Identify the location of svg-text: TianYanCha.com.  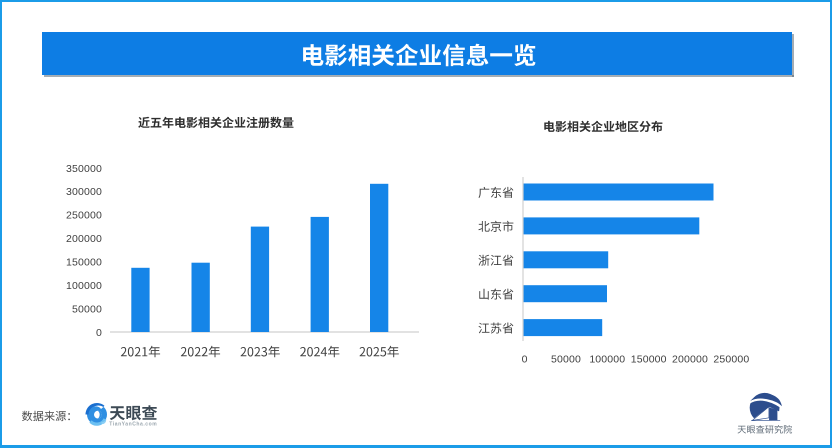
(133, 424).